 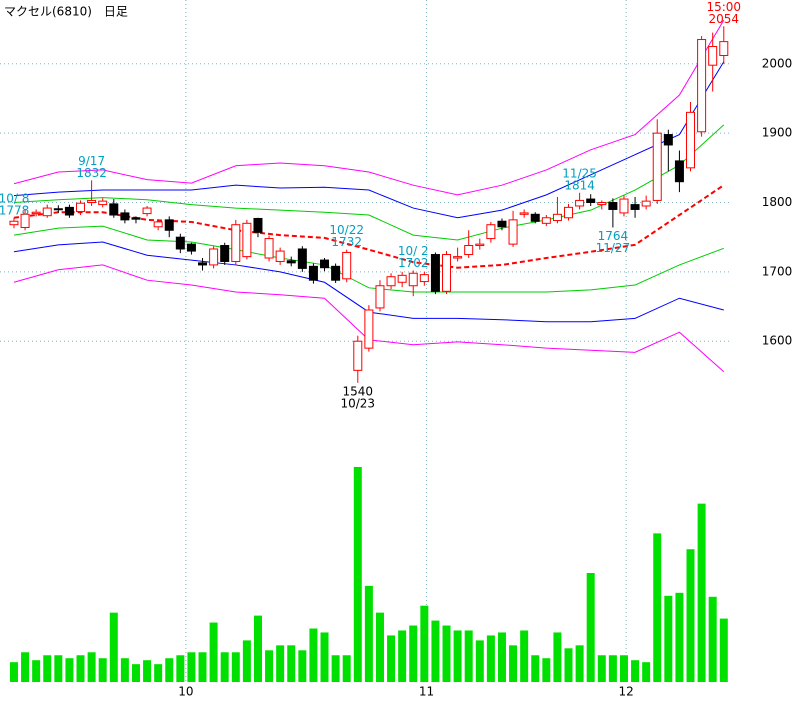 What do you see at coordinates (579, 185) in the screenshot?
I see `annotation-value: 1814` at bounding box center [579, 185].